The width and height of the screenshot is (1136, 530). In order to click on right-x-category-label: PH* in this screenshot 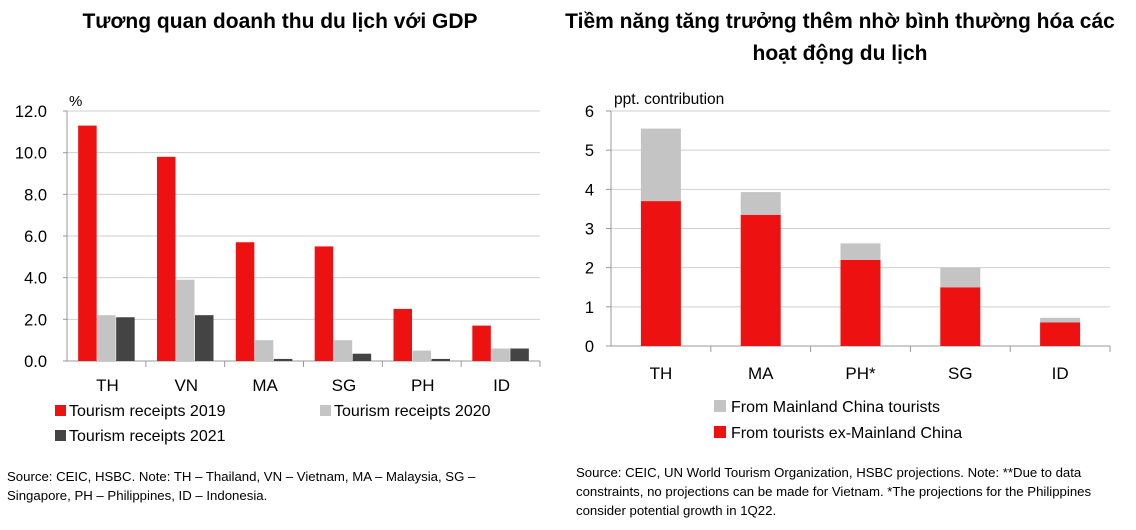, I will do `click(860, 373)`.